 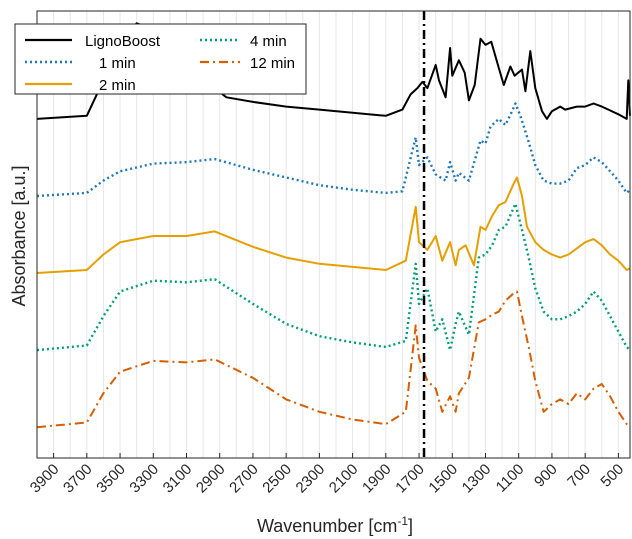 I want to click on x-tick-label: 2300, so click(x=311, y=479).